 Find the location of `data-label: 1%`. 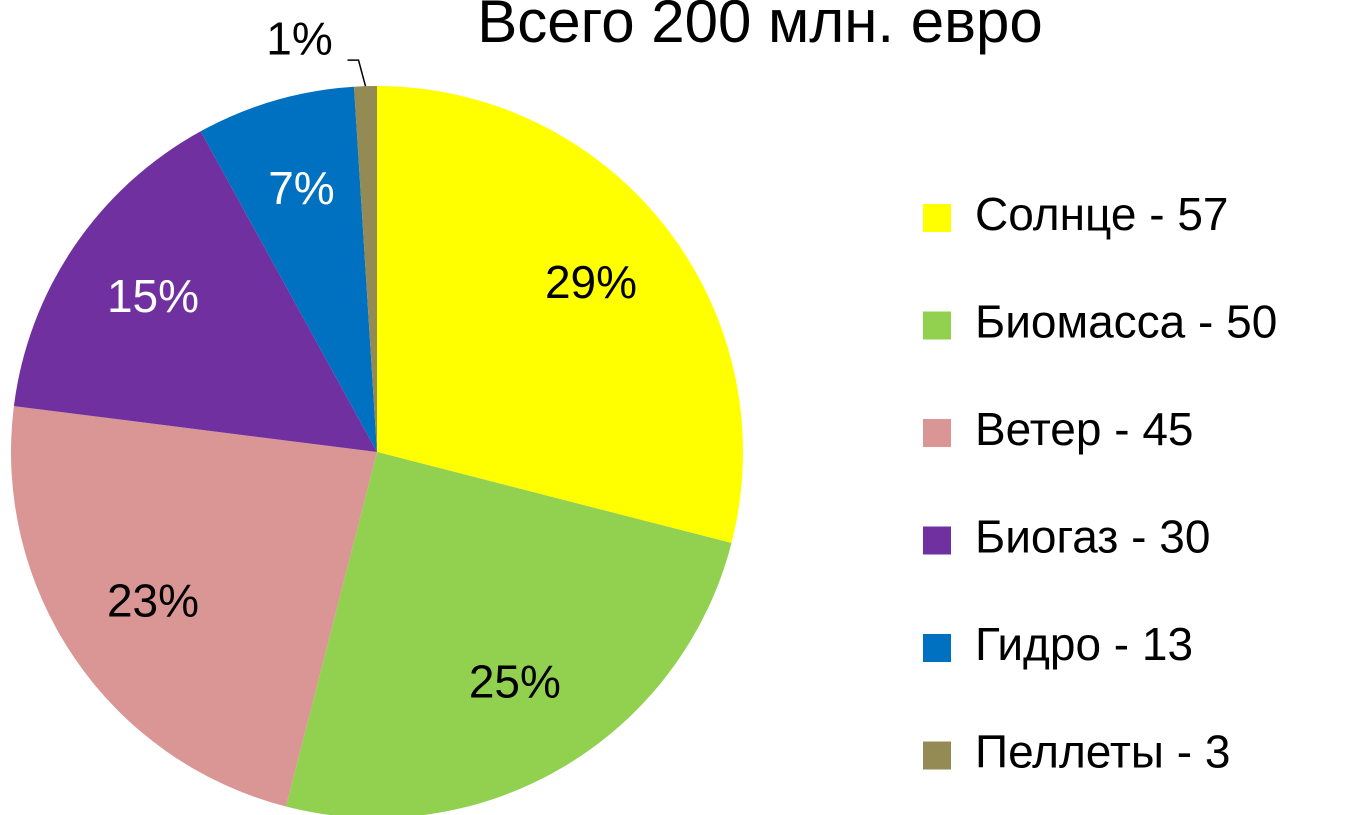

data-label: 1% is located at coordinates (299, 38).